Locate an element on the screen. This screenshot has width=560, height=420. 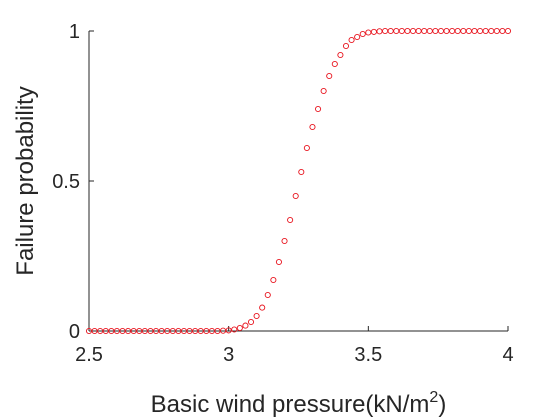
x-ticks: 2.5 3 3.5 4 is located at coordinates (294, 346).